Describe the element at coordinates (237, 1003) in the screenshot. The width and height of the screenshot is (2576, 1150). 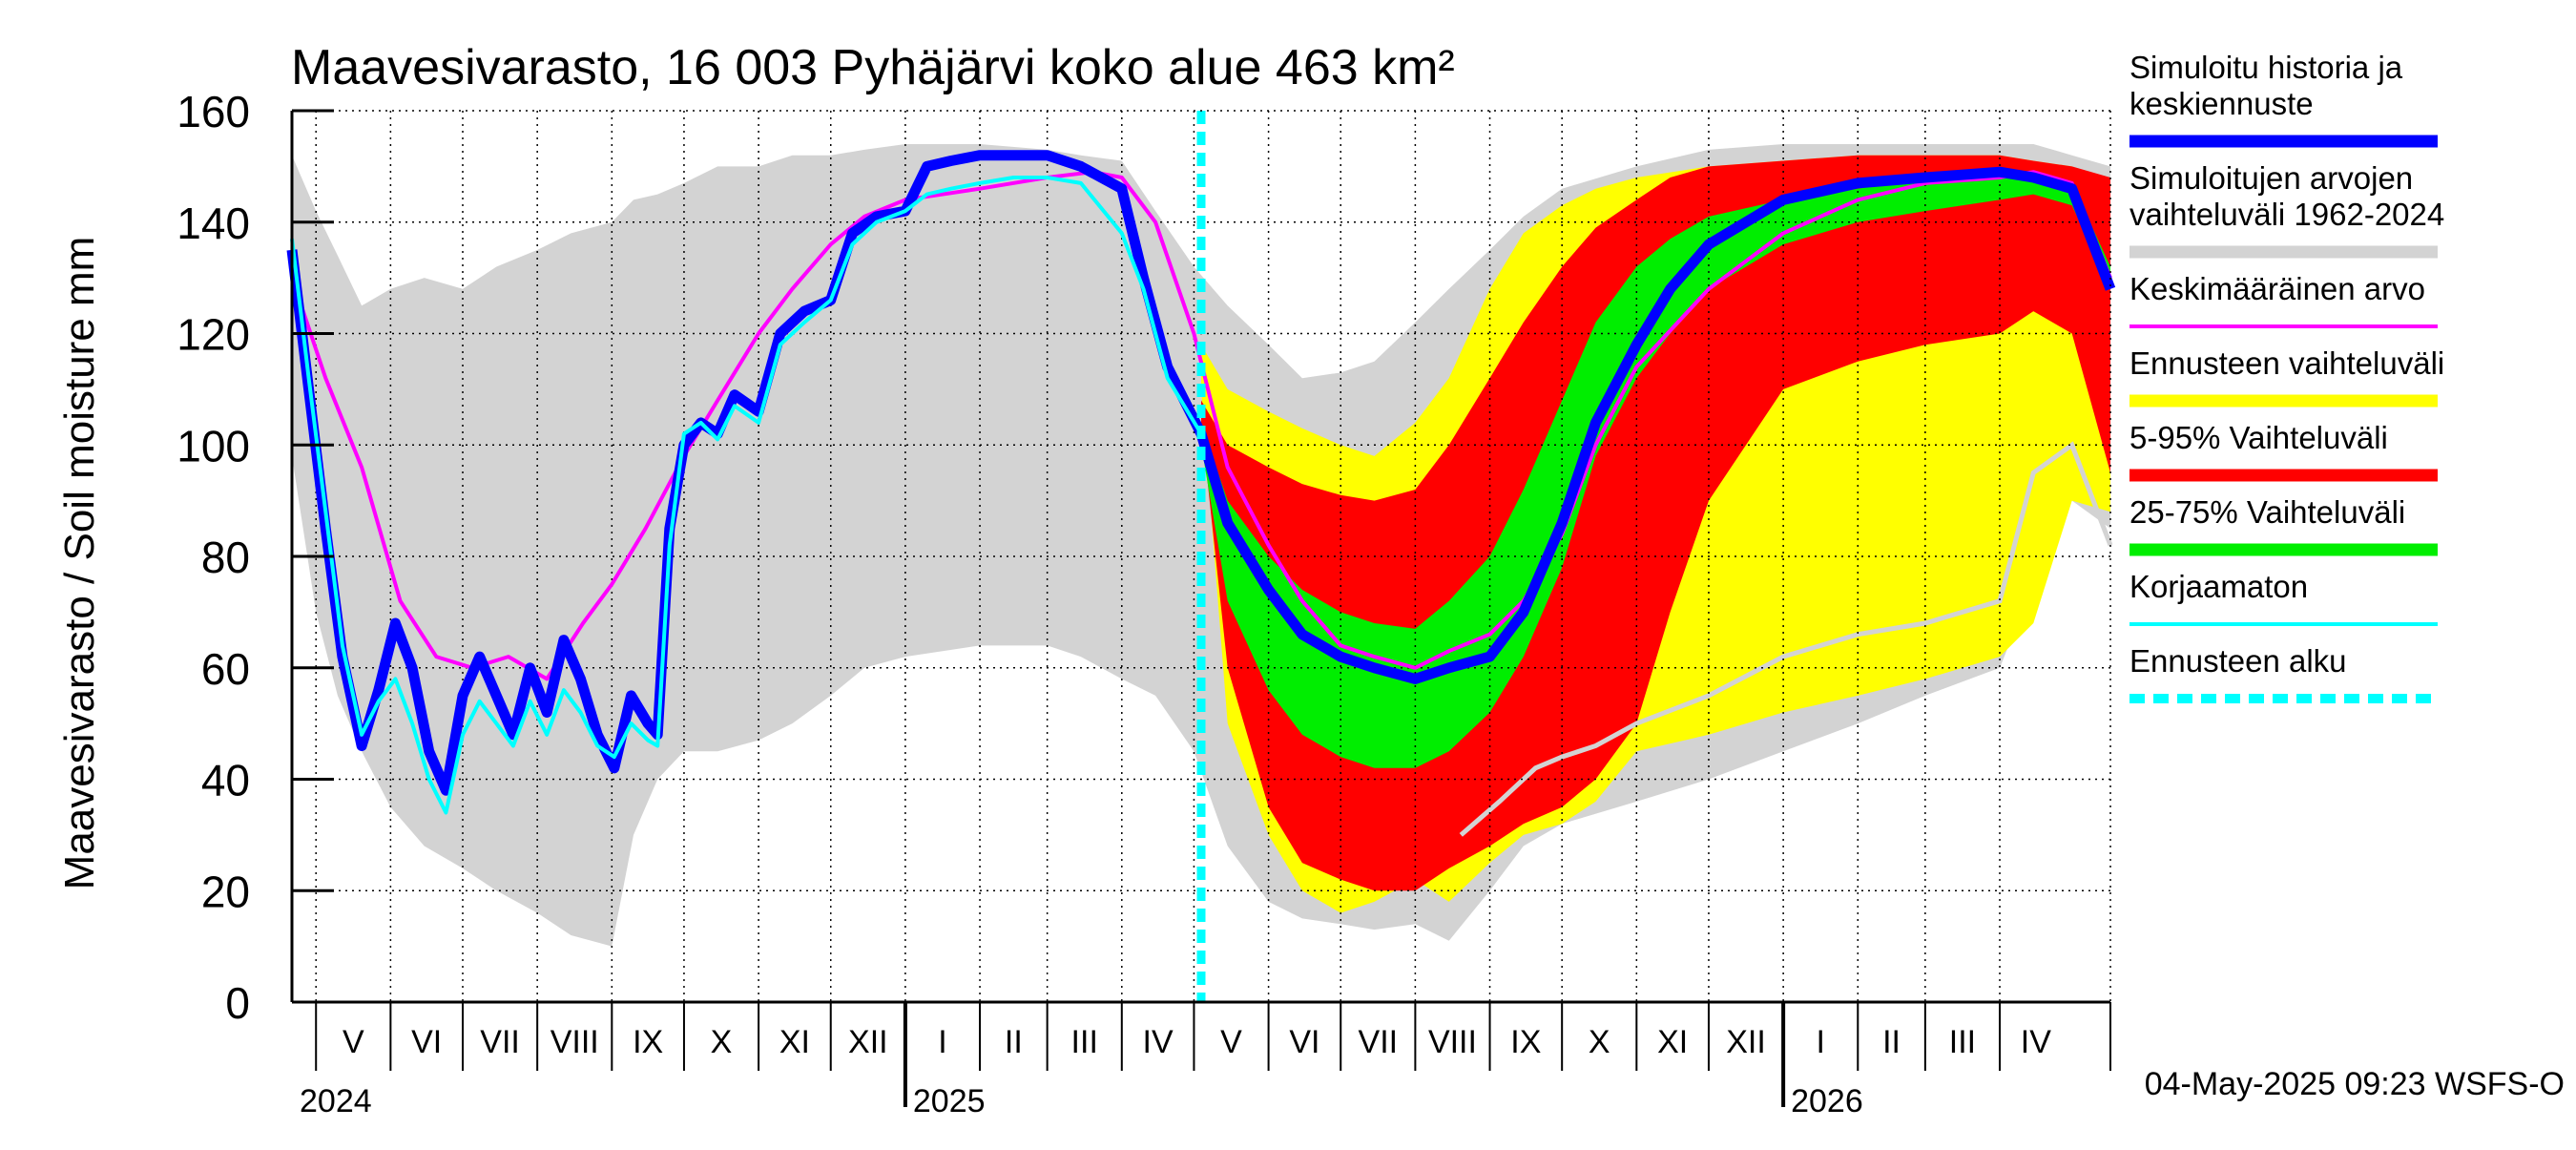
I see `y-tick-label: 0` at that location.